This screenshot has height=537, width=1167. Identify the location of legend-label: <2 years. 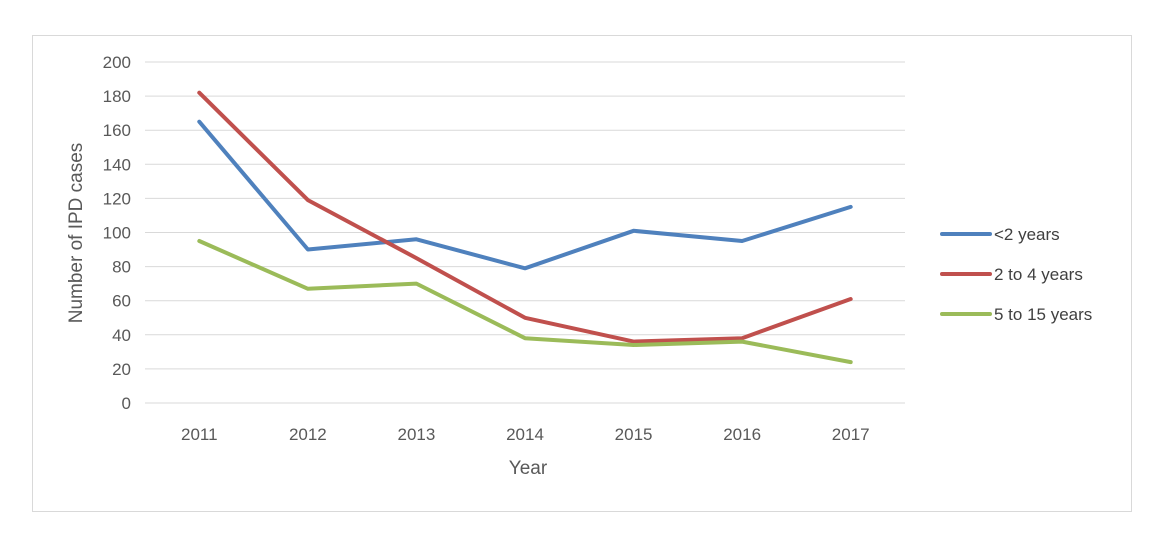
(1027, 234).